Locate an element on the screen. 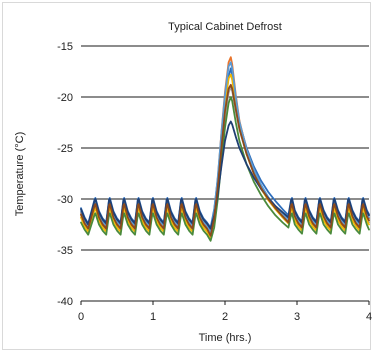 The width and height of the screenshot is (375, 354). x-tick-label: 1 is located at coordinates (153, 317).